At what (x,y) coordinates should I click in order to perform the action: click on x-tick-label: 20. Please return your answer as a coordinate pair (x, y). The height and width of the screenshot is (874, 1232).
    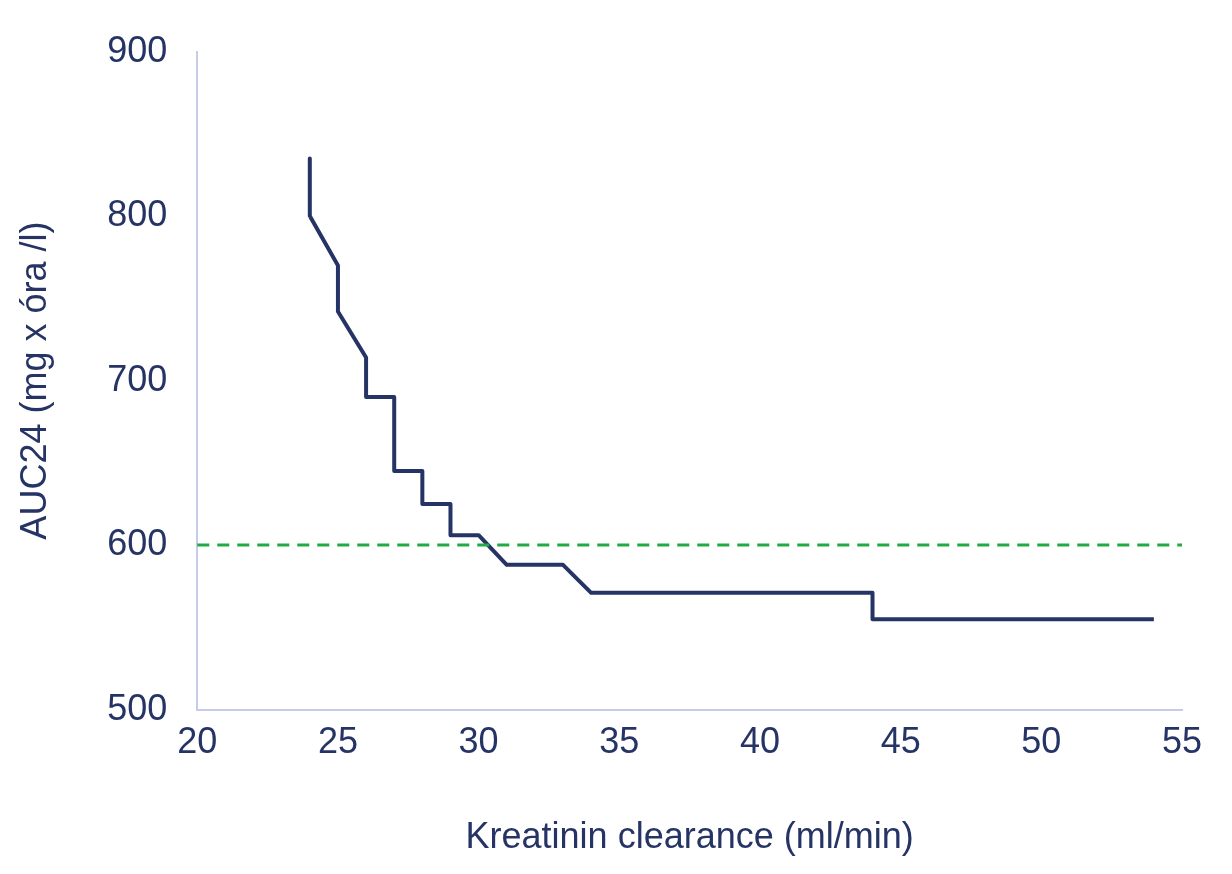
    Looking at the image, I should click on (197, 741).